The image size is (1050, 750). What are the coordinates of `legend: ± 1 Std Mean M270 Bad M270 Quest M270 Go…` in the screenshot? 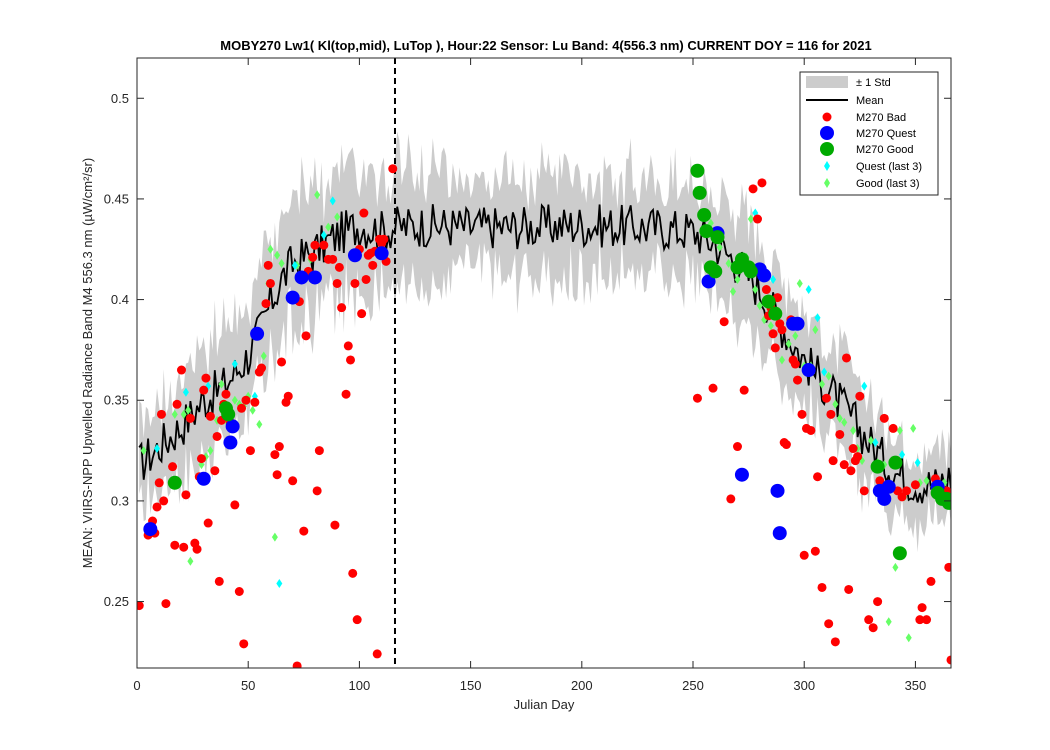 It's located at (869, 133).